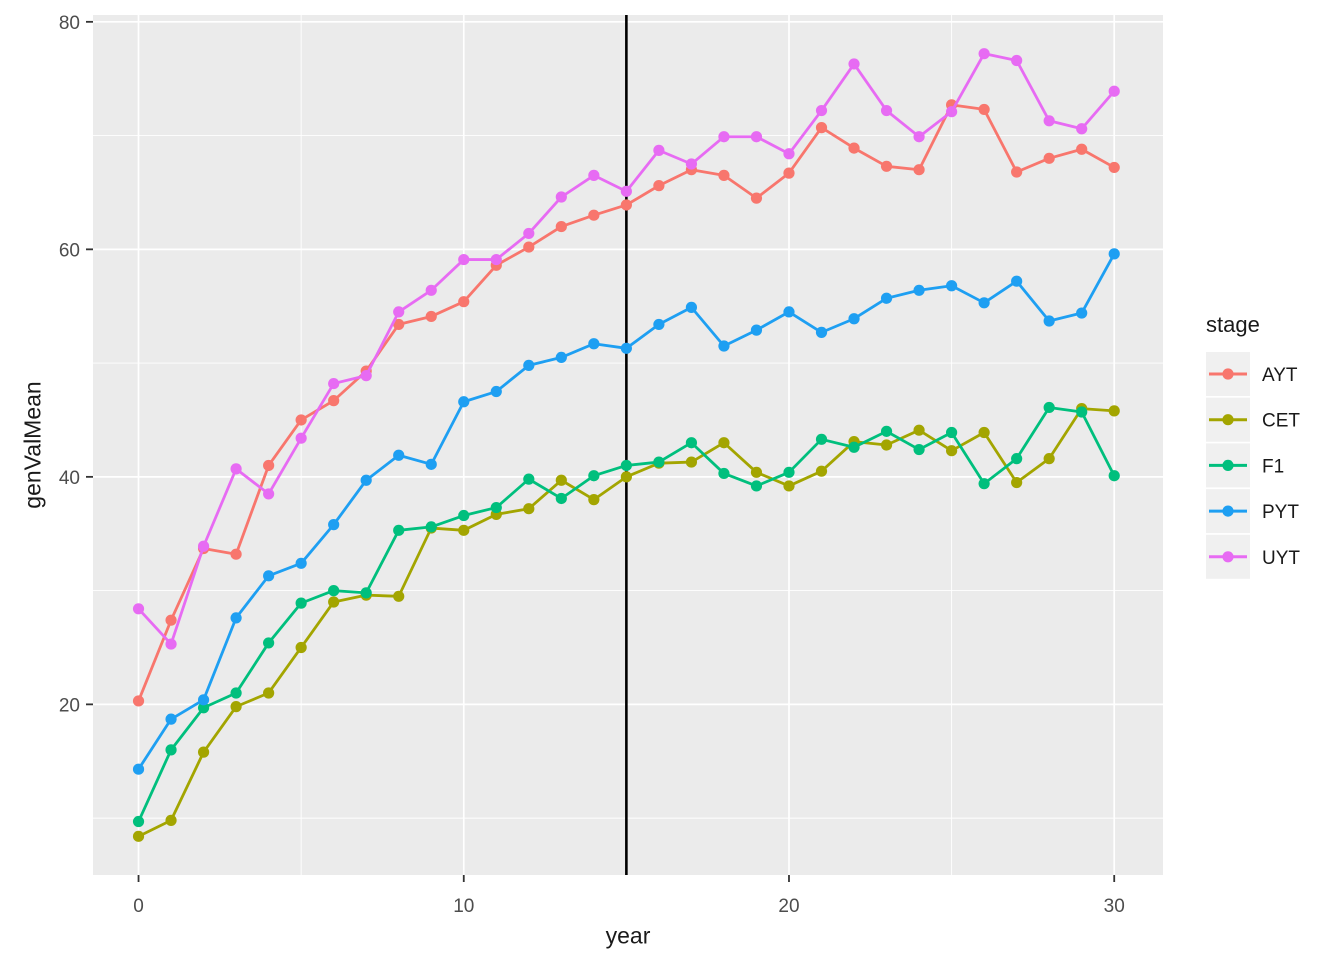  Describe the element at coordinates (1281, 421) in the screenshot. I see `legend-label-CET: CET` at that location.